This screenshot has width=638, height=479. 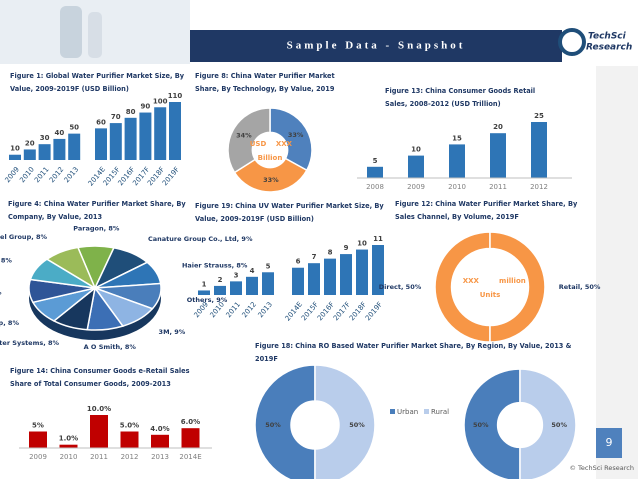 I want to click on data-label: 5.0%, so click(x=129, y=426).